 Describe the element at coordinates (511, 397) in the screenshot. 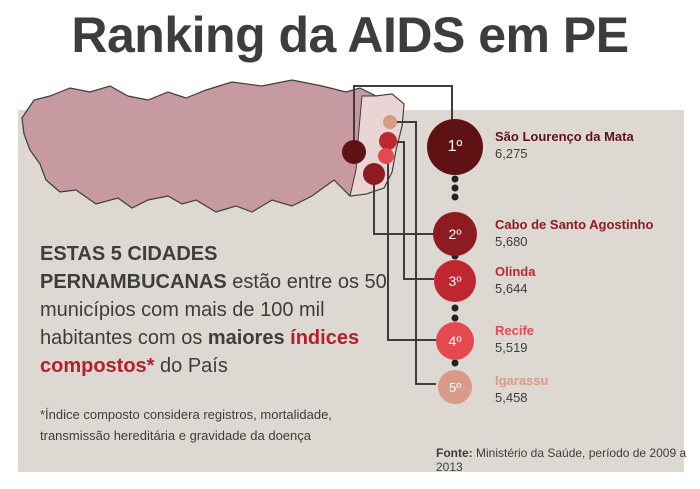

I see `city-value-5: 5,458` at that location.